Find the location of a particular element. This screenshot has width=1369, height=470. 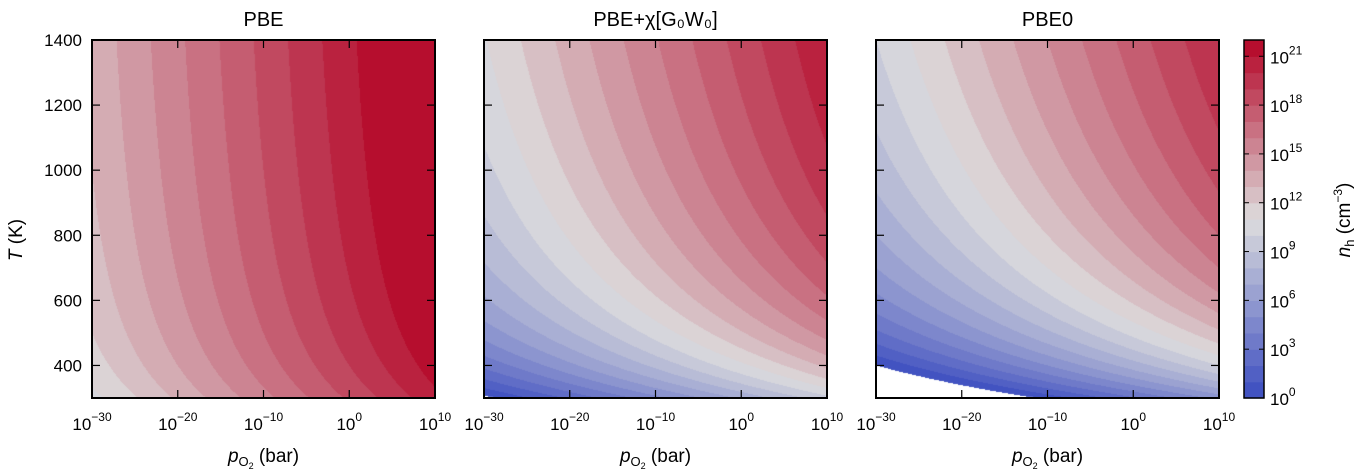

y-tick-label: 1200 is located at coordinates (63, 105).